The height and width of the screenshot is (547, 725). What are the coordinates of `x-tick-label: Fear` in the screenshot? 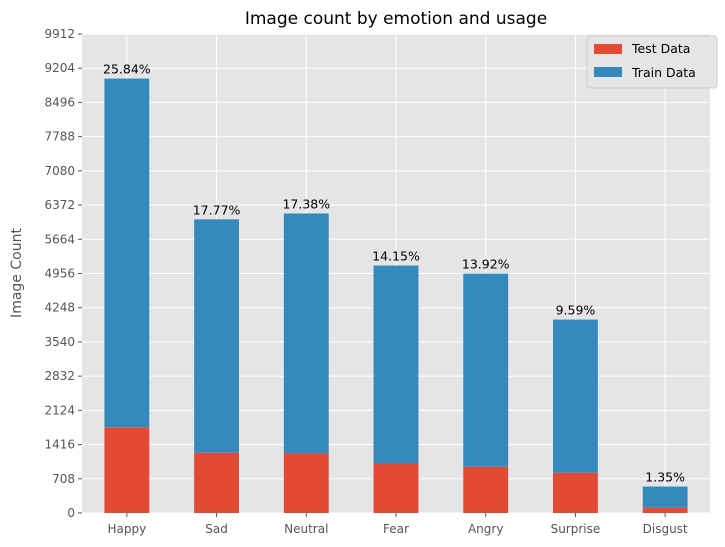 It's located at (396, 529).